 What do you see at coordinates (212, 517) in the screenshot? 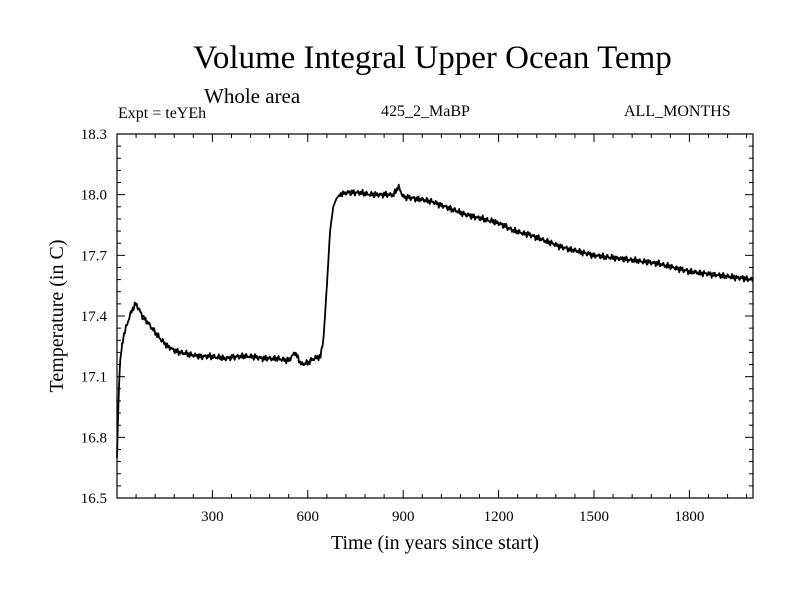
I see `x-tick-label: 300` at bounding box center [212, 517].